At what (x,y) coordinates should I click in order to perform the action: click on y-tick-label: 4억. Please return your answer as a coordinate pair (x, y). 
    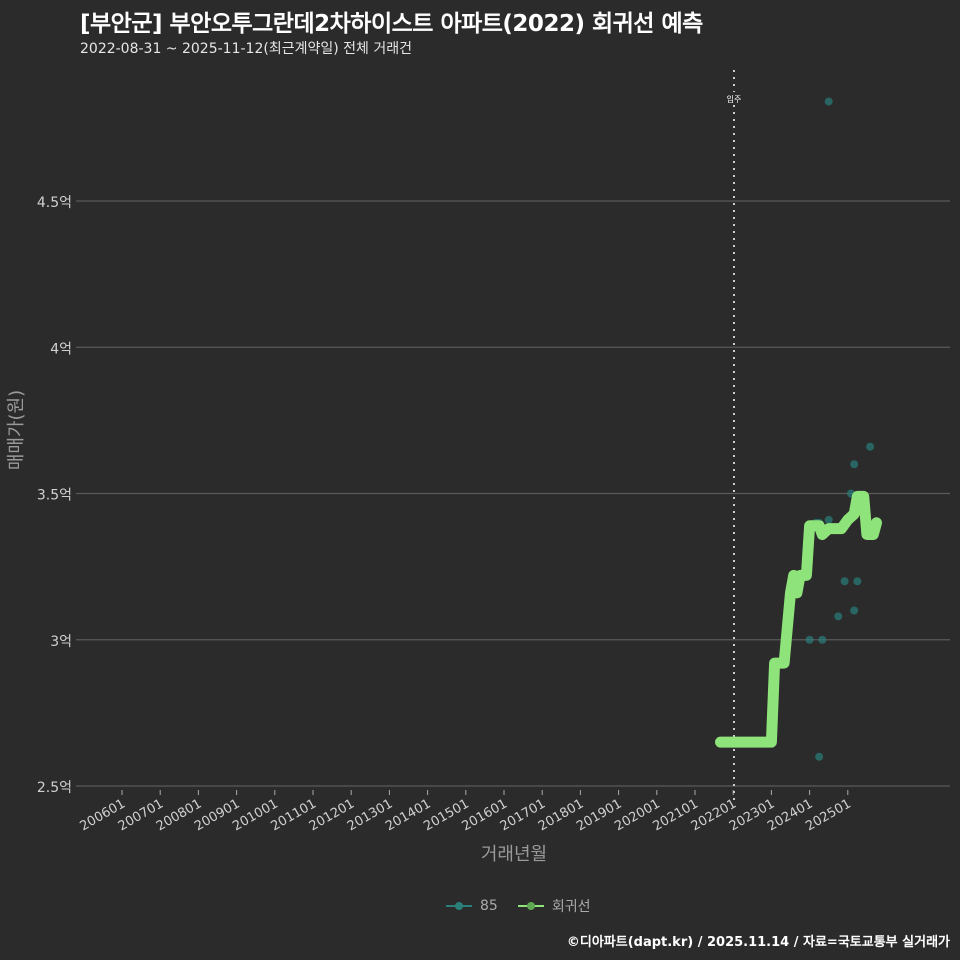
    Looking at the image, I should click on (61, 349).